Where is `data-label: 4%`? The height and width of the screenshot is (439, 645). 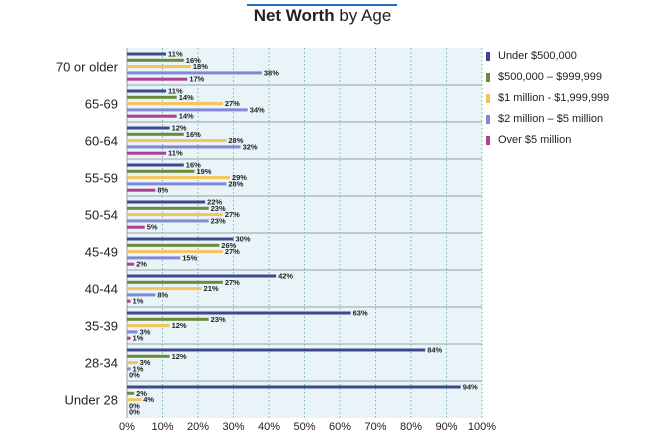
data-label: 4% is located at coordinates (148, 399).